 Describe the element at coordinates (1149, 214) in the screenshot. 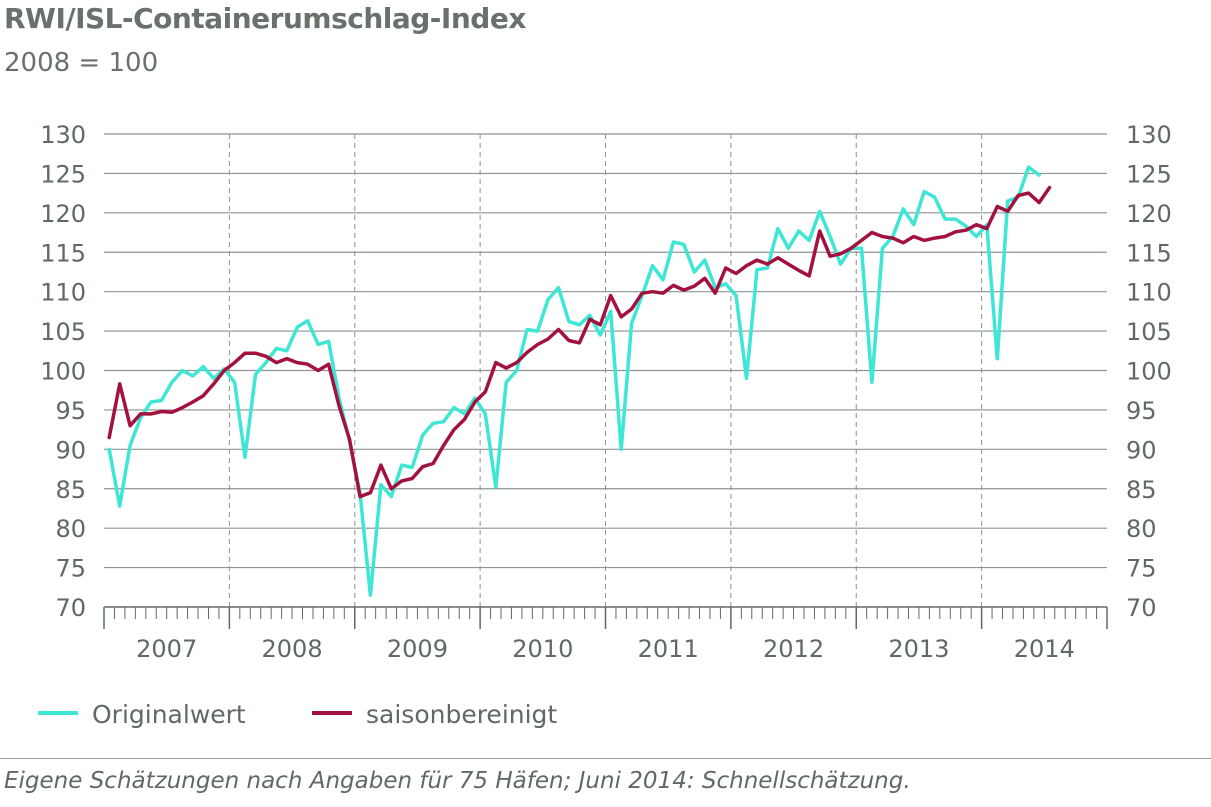

I see `y-tick-label-right: 120` at that location.